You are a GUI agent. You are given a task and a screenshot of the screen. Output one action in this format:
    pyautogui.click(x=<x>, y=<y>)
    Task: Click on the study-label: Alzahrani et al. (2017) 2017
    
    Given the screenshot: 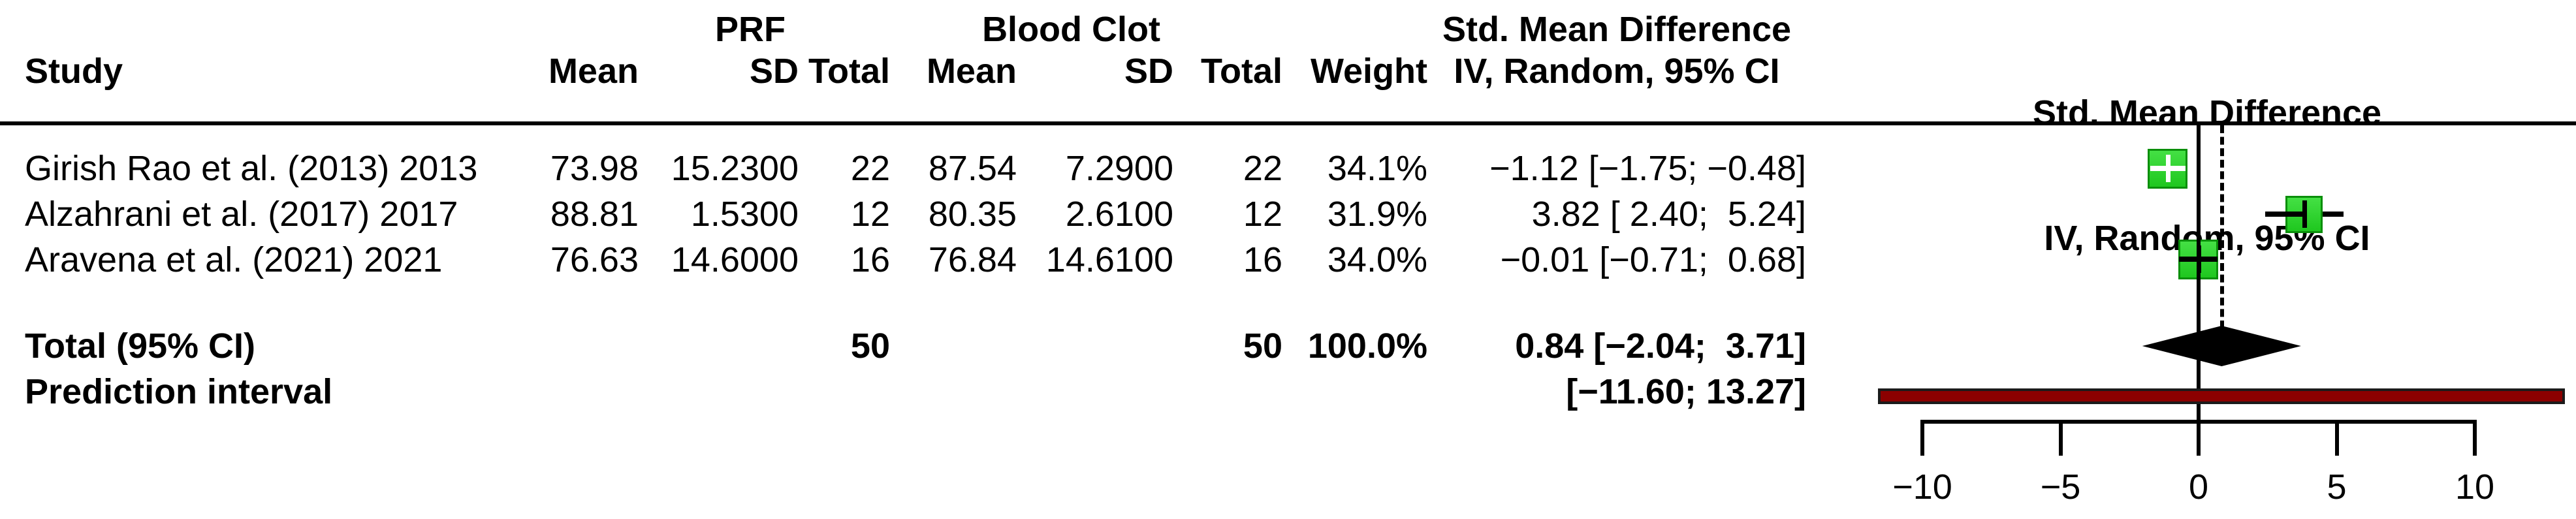 What is the action you would take?
    pyautogui.click(x=242, y=214)
    